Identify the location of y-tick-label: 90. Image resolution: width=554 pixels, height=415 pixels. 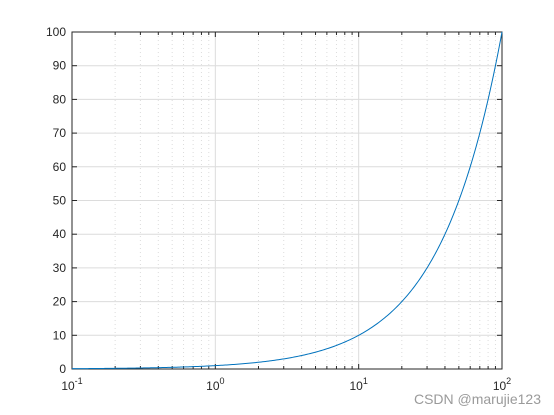
(60, 66).